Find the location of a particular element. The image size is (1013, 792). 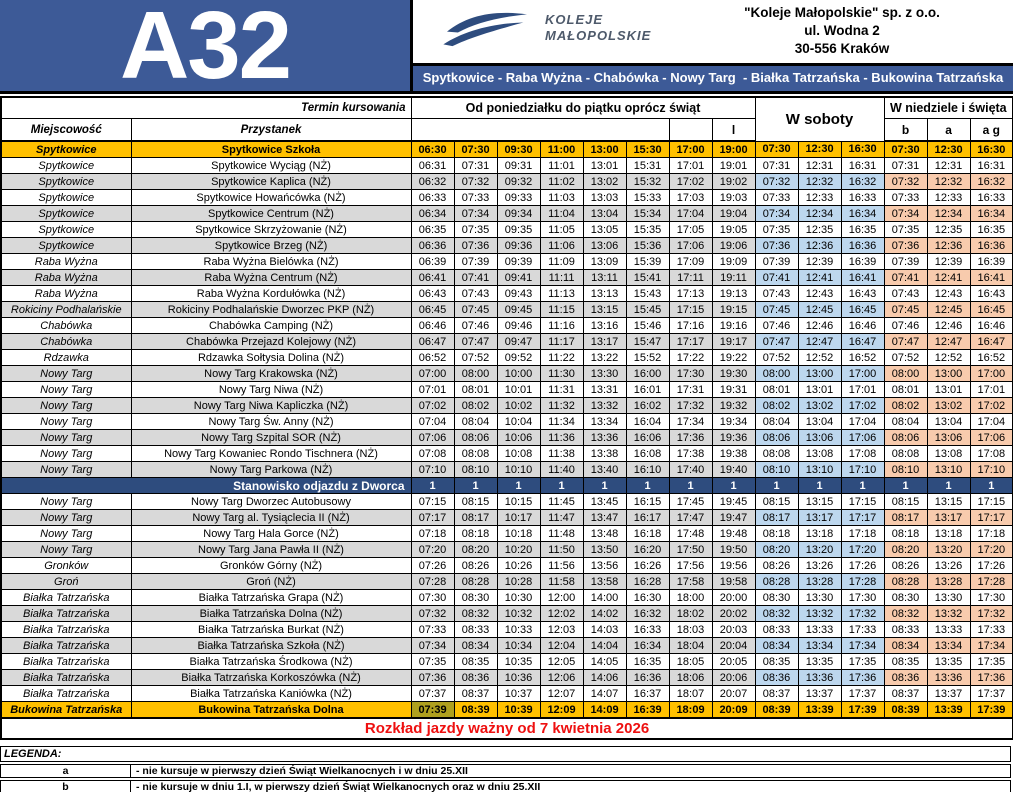

time-cell: 17:15 is located at coordinates (991, 501).